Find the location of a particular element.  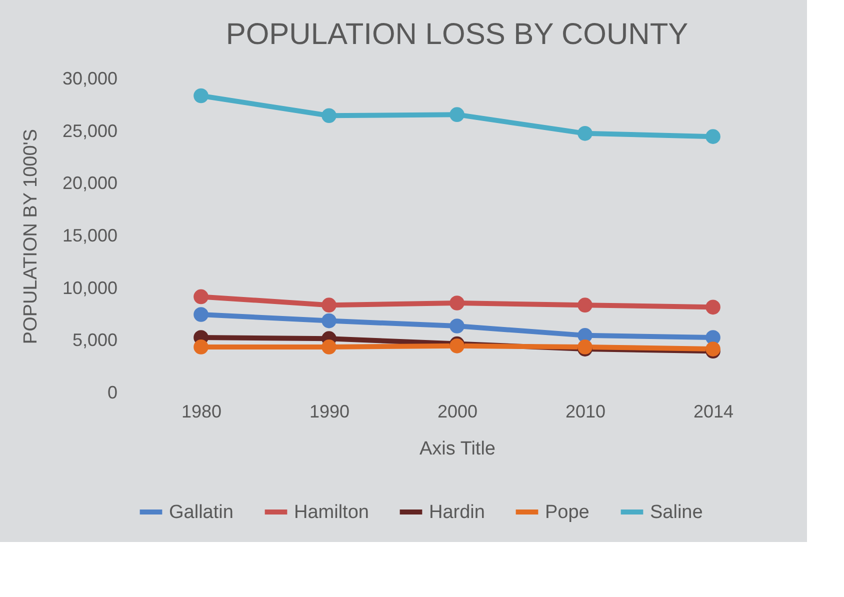

legend-label: Saline is located at coordinates (676, 512).